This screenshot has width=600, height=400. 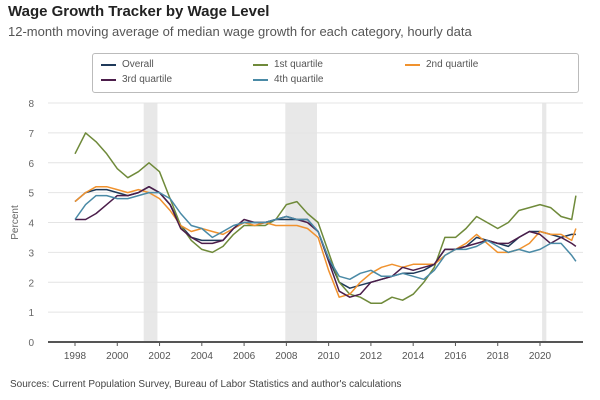 I want to click on y-tick-label: 3, so click(x=31, y=253).